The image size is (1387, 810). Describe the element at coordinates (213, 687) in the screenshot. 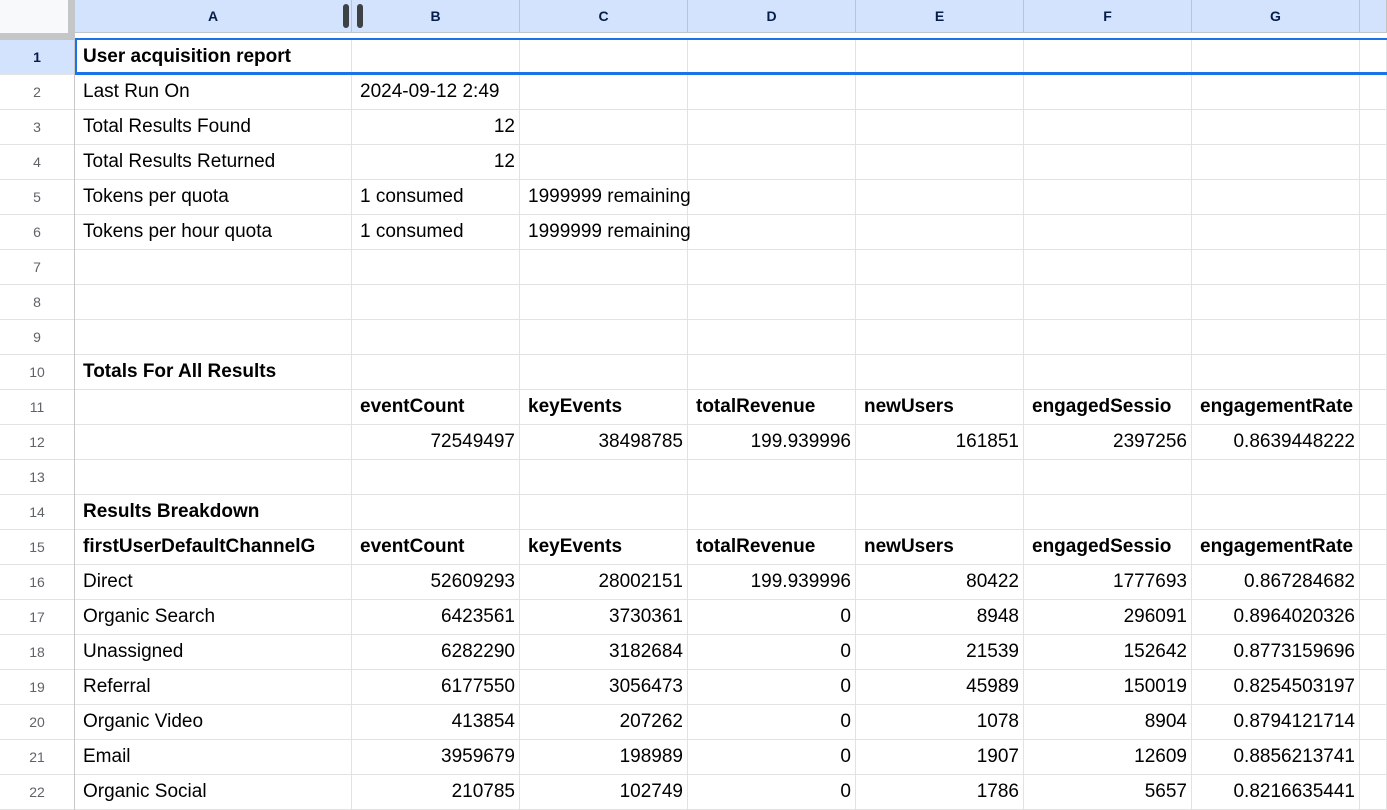

I see `cell-A19: Referral` at that location.